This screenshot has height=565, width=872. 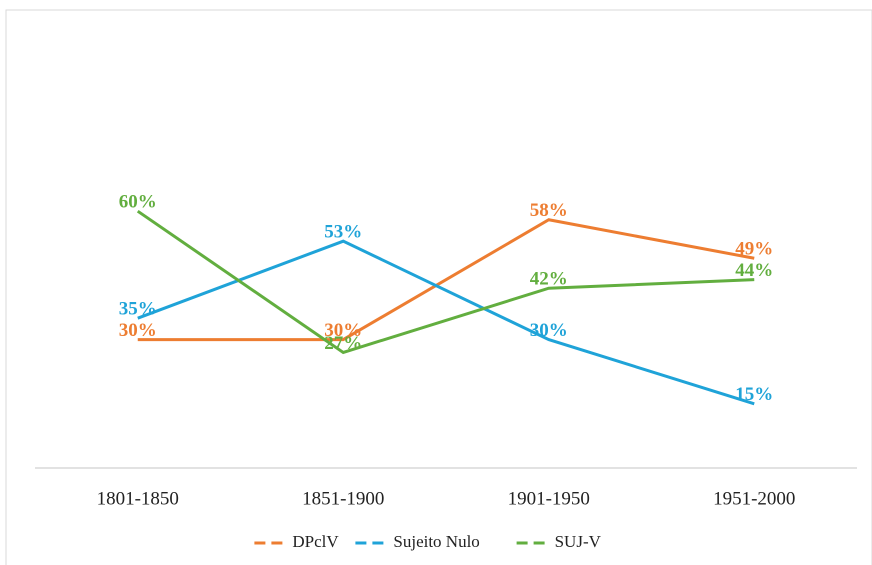 I want to click on data-label: 53%, so click(x=343, y=232).